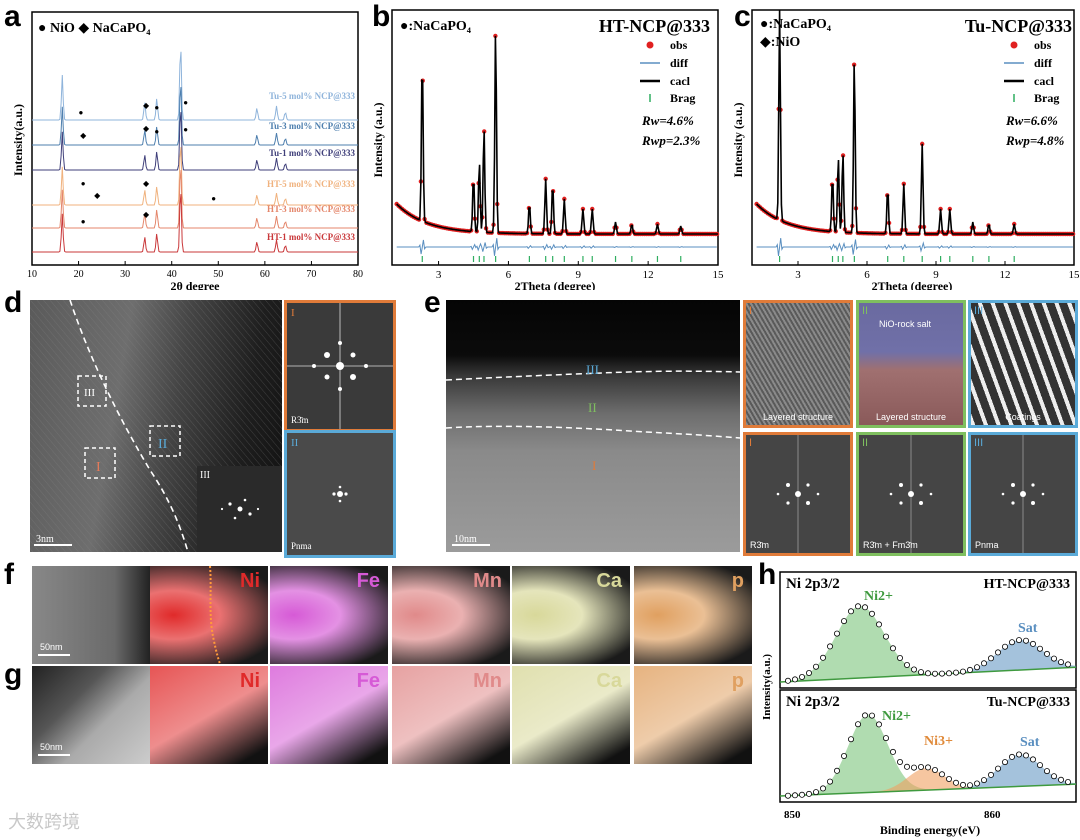  What do you see at coordinates (593, 375) in the screenshot?
I see `panel-e-boundary-top` at bounding box center [593, 375].